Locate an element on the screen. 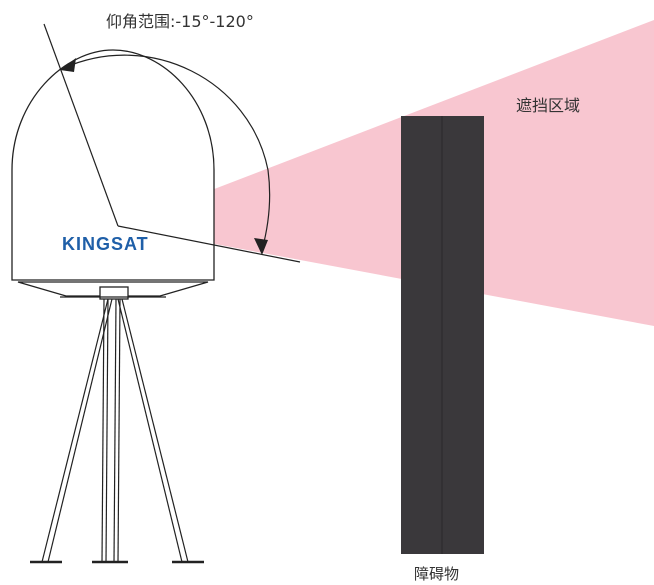 The image size is (654, 585). elevation-range-label: 仰角范围:-15°-120° is located at coordinates (180, 21).